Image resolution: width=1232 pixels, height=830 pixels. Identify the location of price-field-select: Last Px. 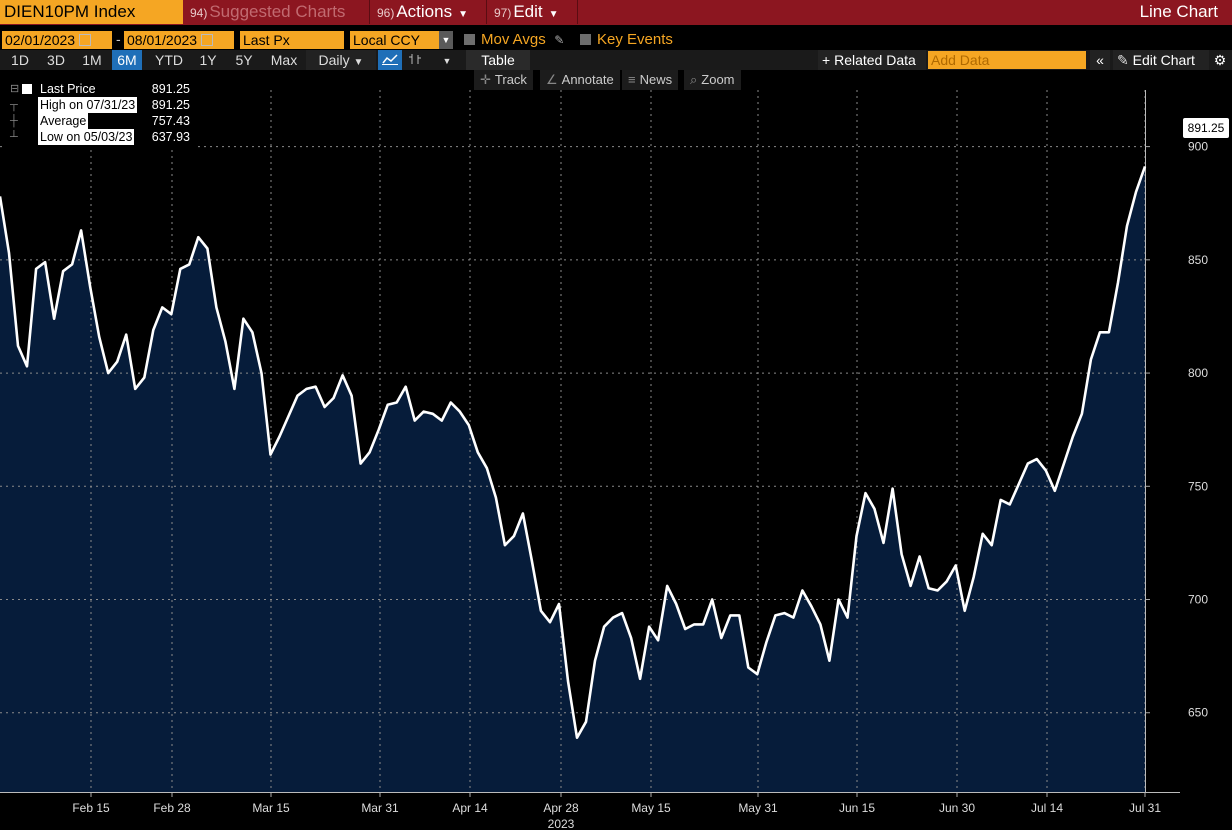
(292, 40).